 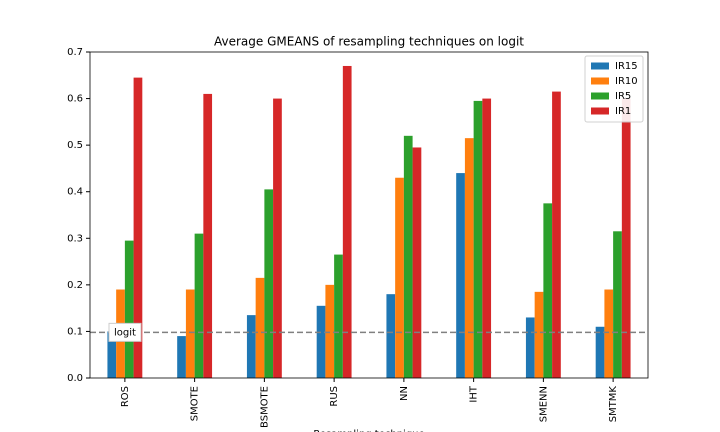 What do you see at coordinates (75, 145) in the screenshot?
I see `y-tick-label: 0.5` at bounding box center [75, 145].